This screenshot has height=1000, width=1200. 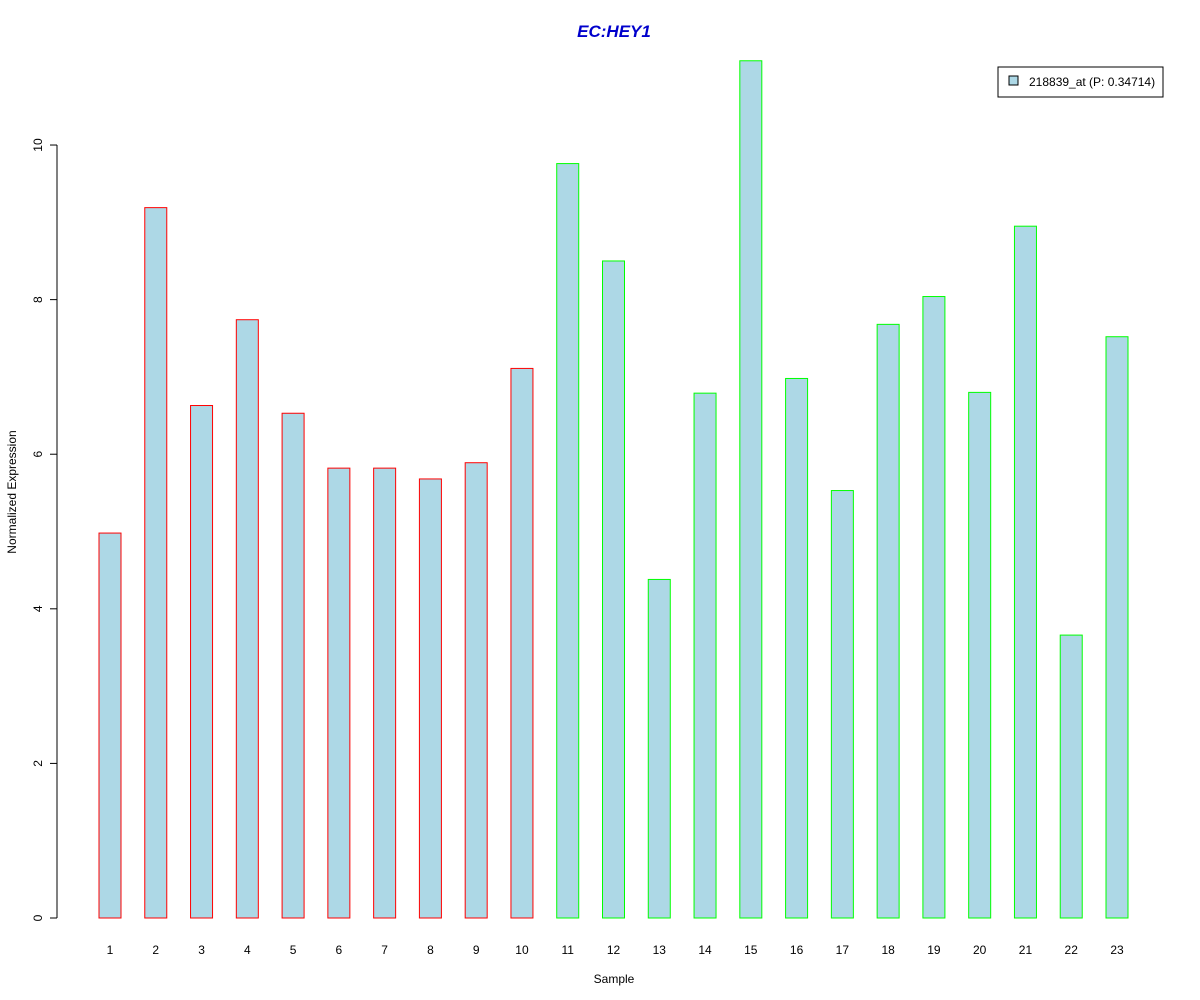 I want to click on x-tick-label: 20, so click(x=980, y=950).